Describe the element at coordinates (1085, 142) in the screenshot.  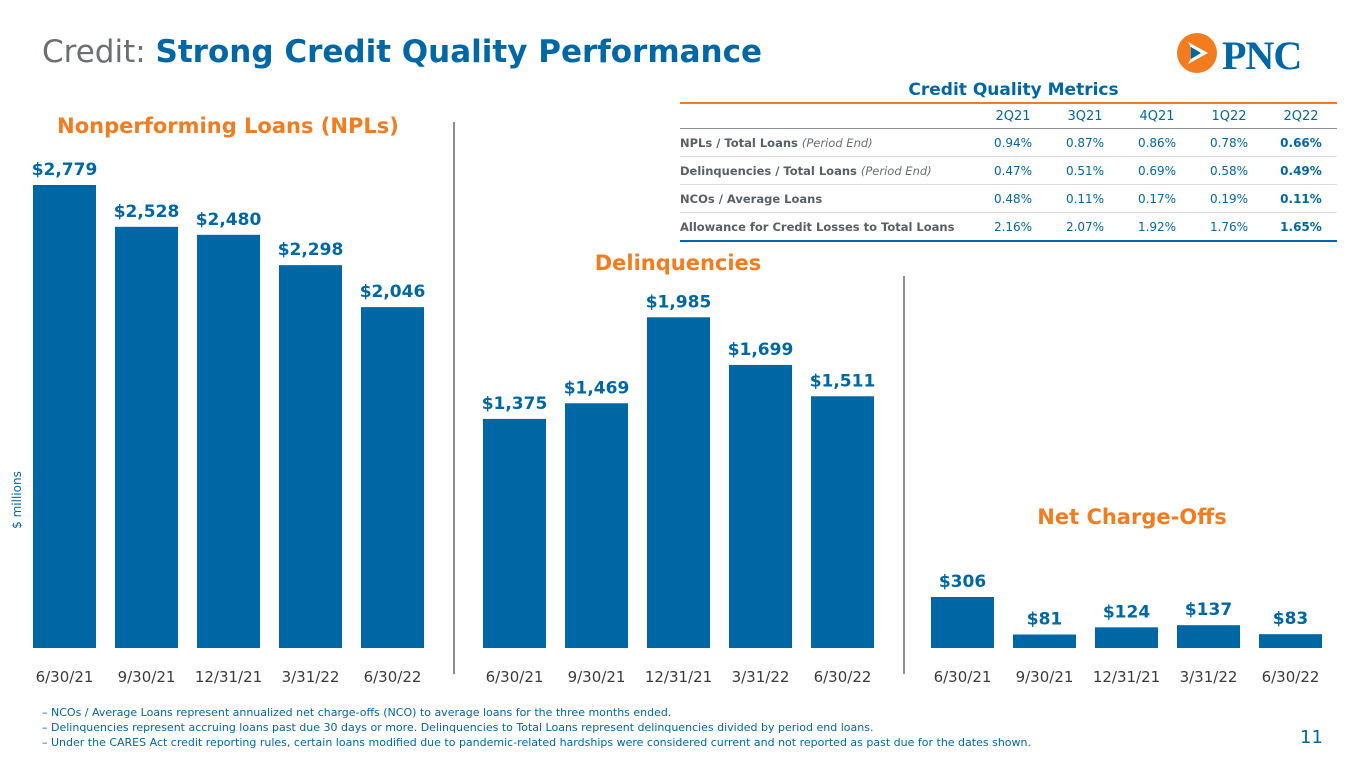
I see `metrics-cell: 0.87%` at that location.